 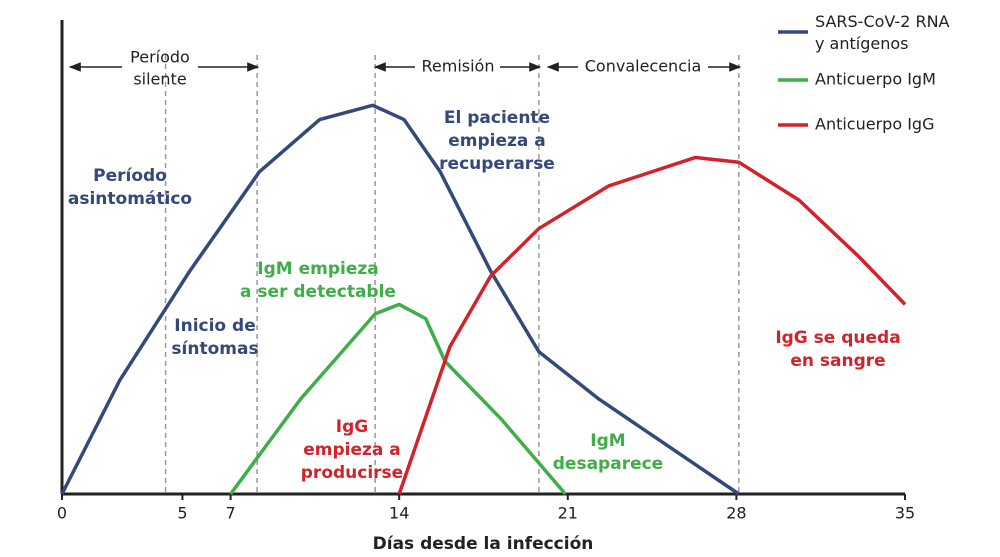 What do you see at coordinates (458, 66) in the screenshot?
I see `phase-label: Remisión` at bounding box center [458, 66].